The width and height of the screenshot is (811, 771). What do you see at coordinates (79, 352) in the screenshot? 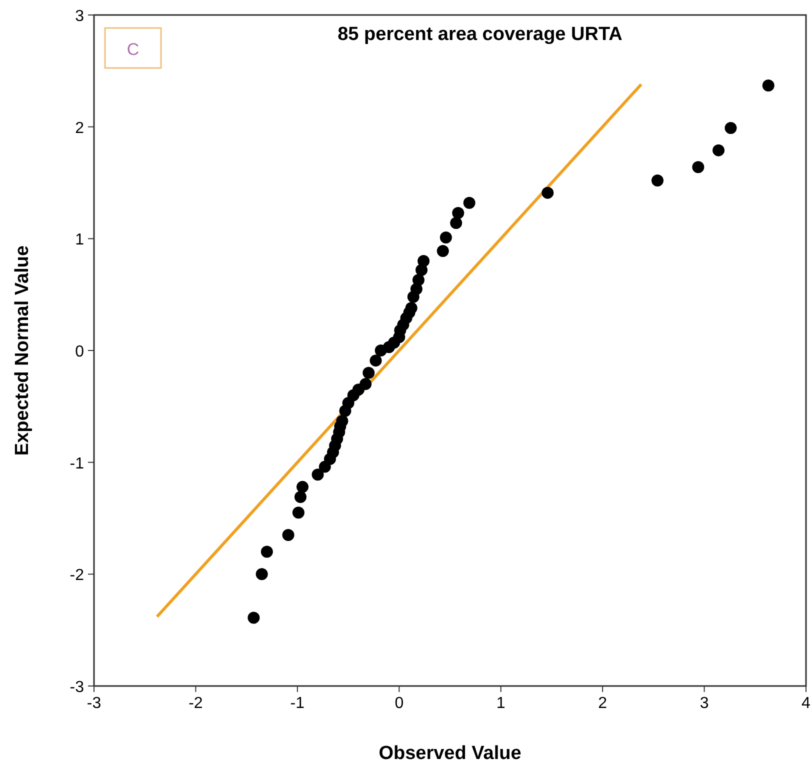
I see `y-tick-label: 0` at bounding box center [79, 352].